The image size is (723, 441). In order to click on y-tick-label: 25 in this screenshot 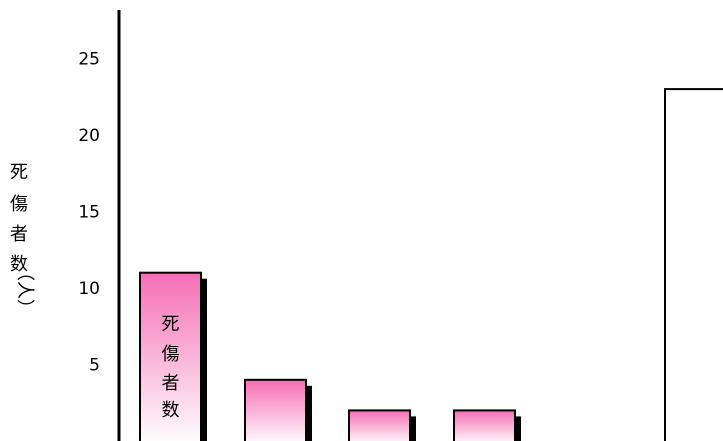, I will do `click(89, 60)`.